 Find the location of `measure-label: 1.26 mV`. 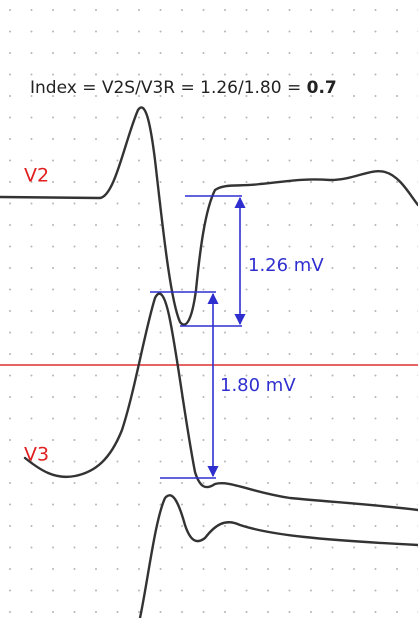

measure-label: 1.26 mV is located at coordinates (286, 265).